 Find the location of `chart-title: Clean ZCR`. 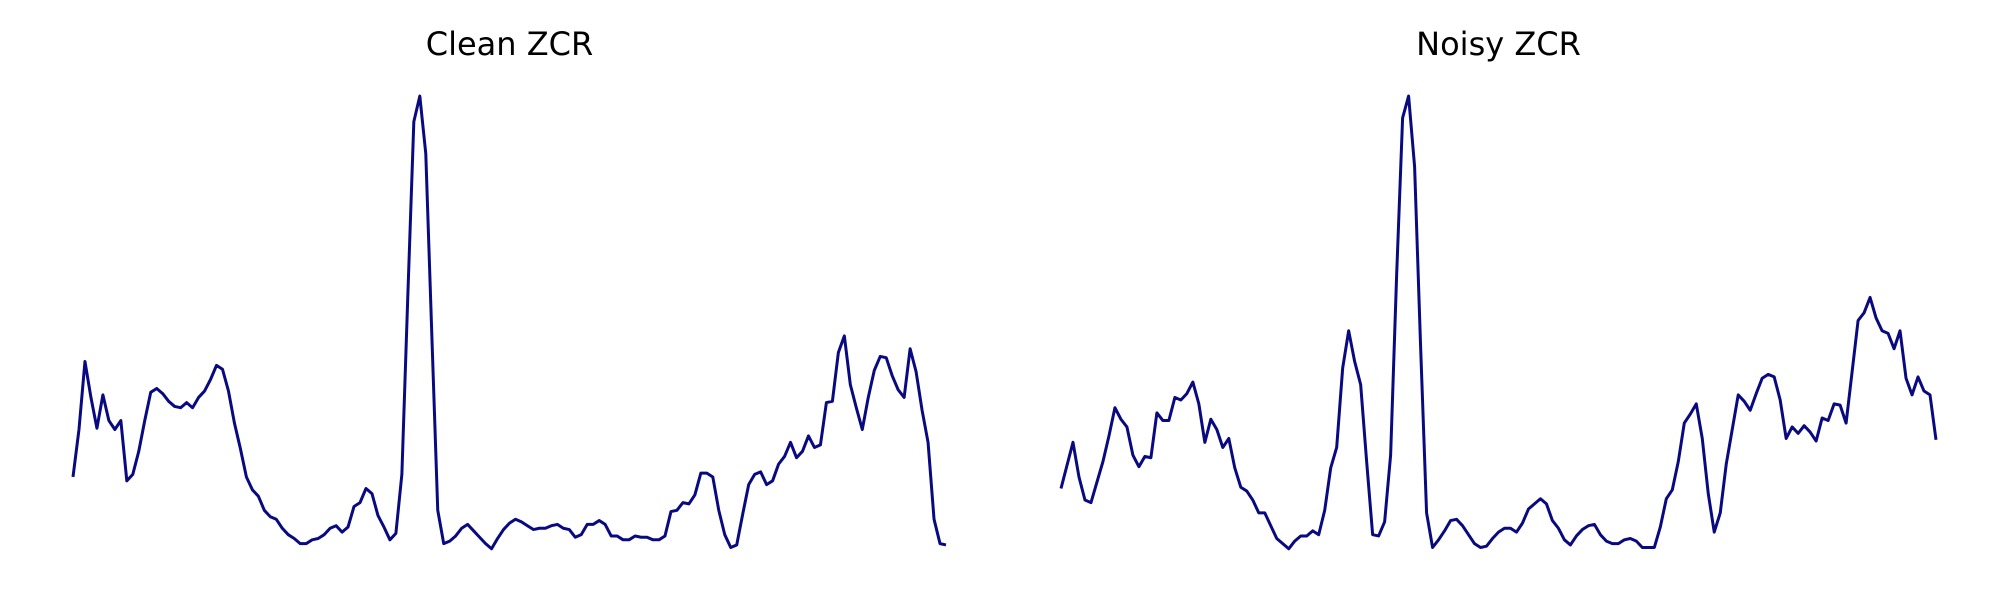

chart-title: Clean ZCR is located at coordinates (509, 44).